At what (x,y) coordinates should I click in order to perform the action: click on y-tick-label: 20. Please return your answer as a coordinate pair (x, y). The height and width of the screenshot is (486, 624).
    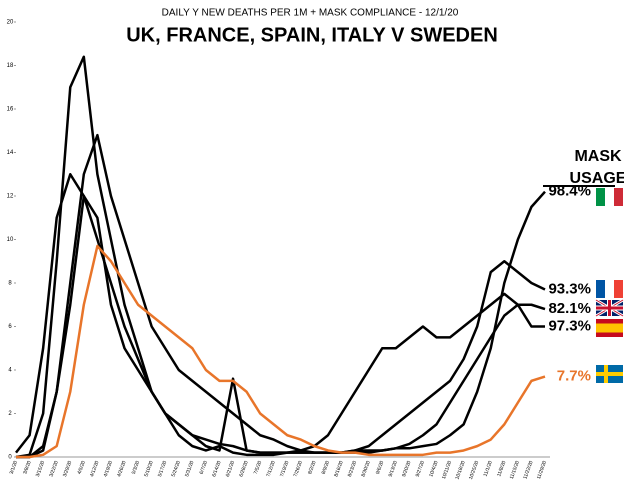
    Looking at the image, I should click on (10, 23).